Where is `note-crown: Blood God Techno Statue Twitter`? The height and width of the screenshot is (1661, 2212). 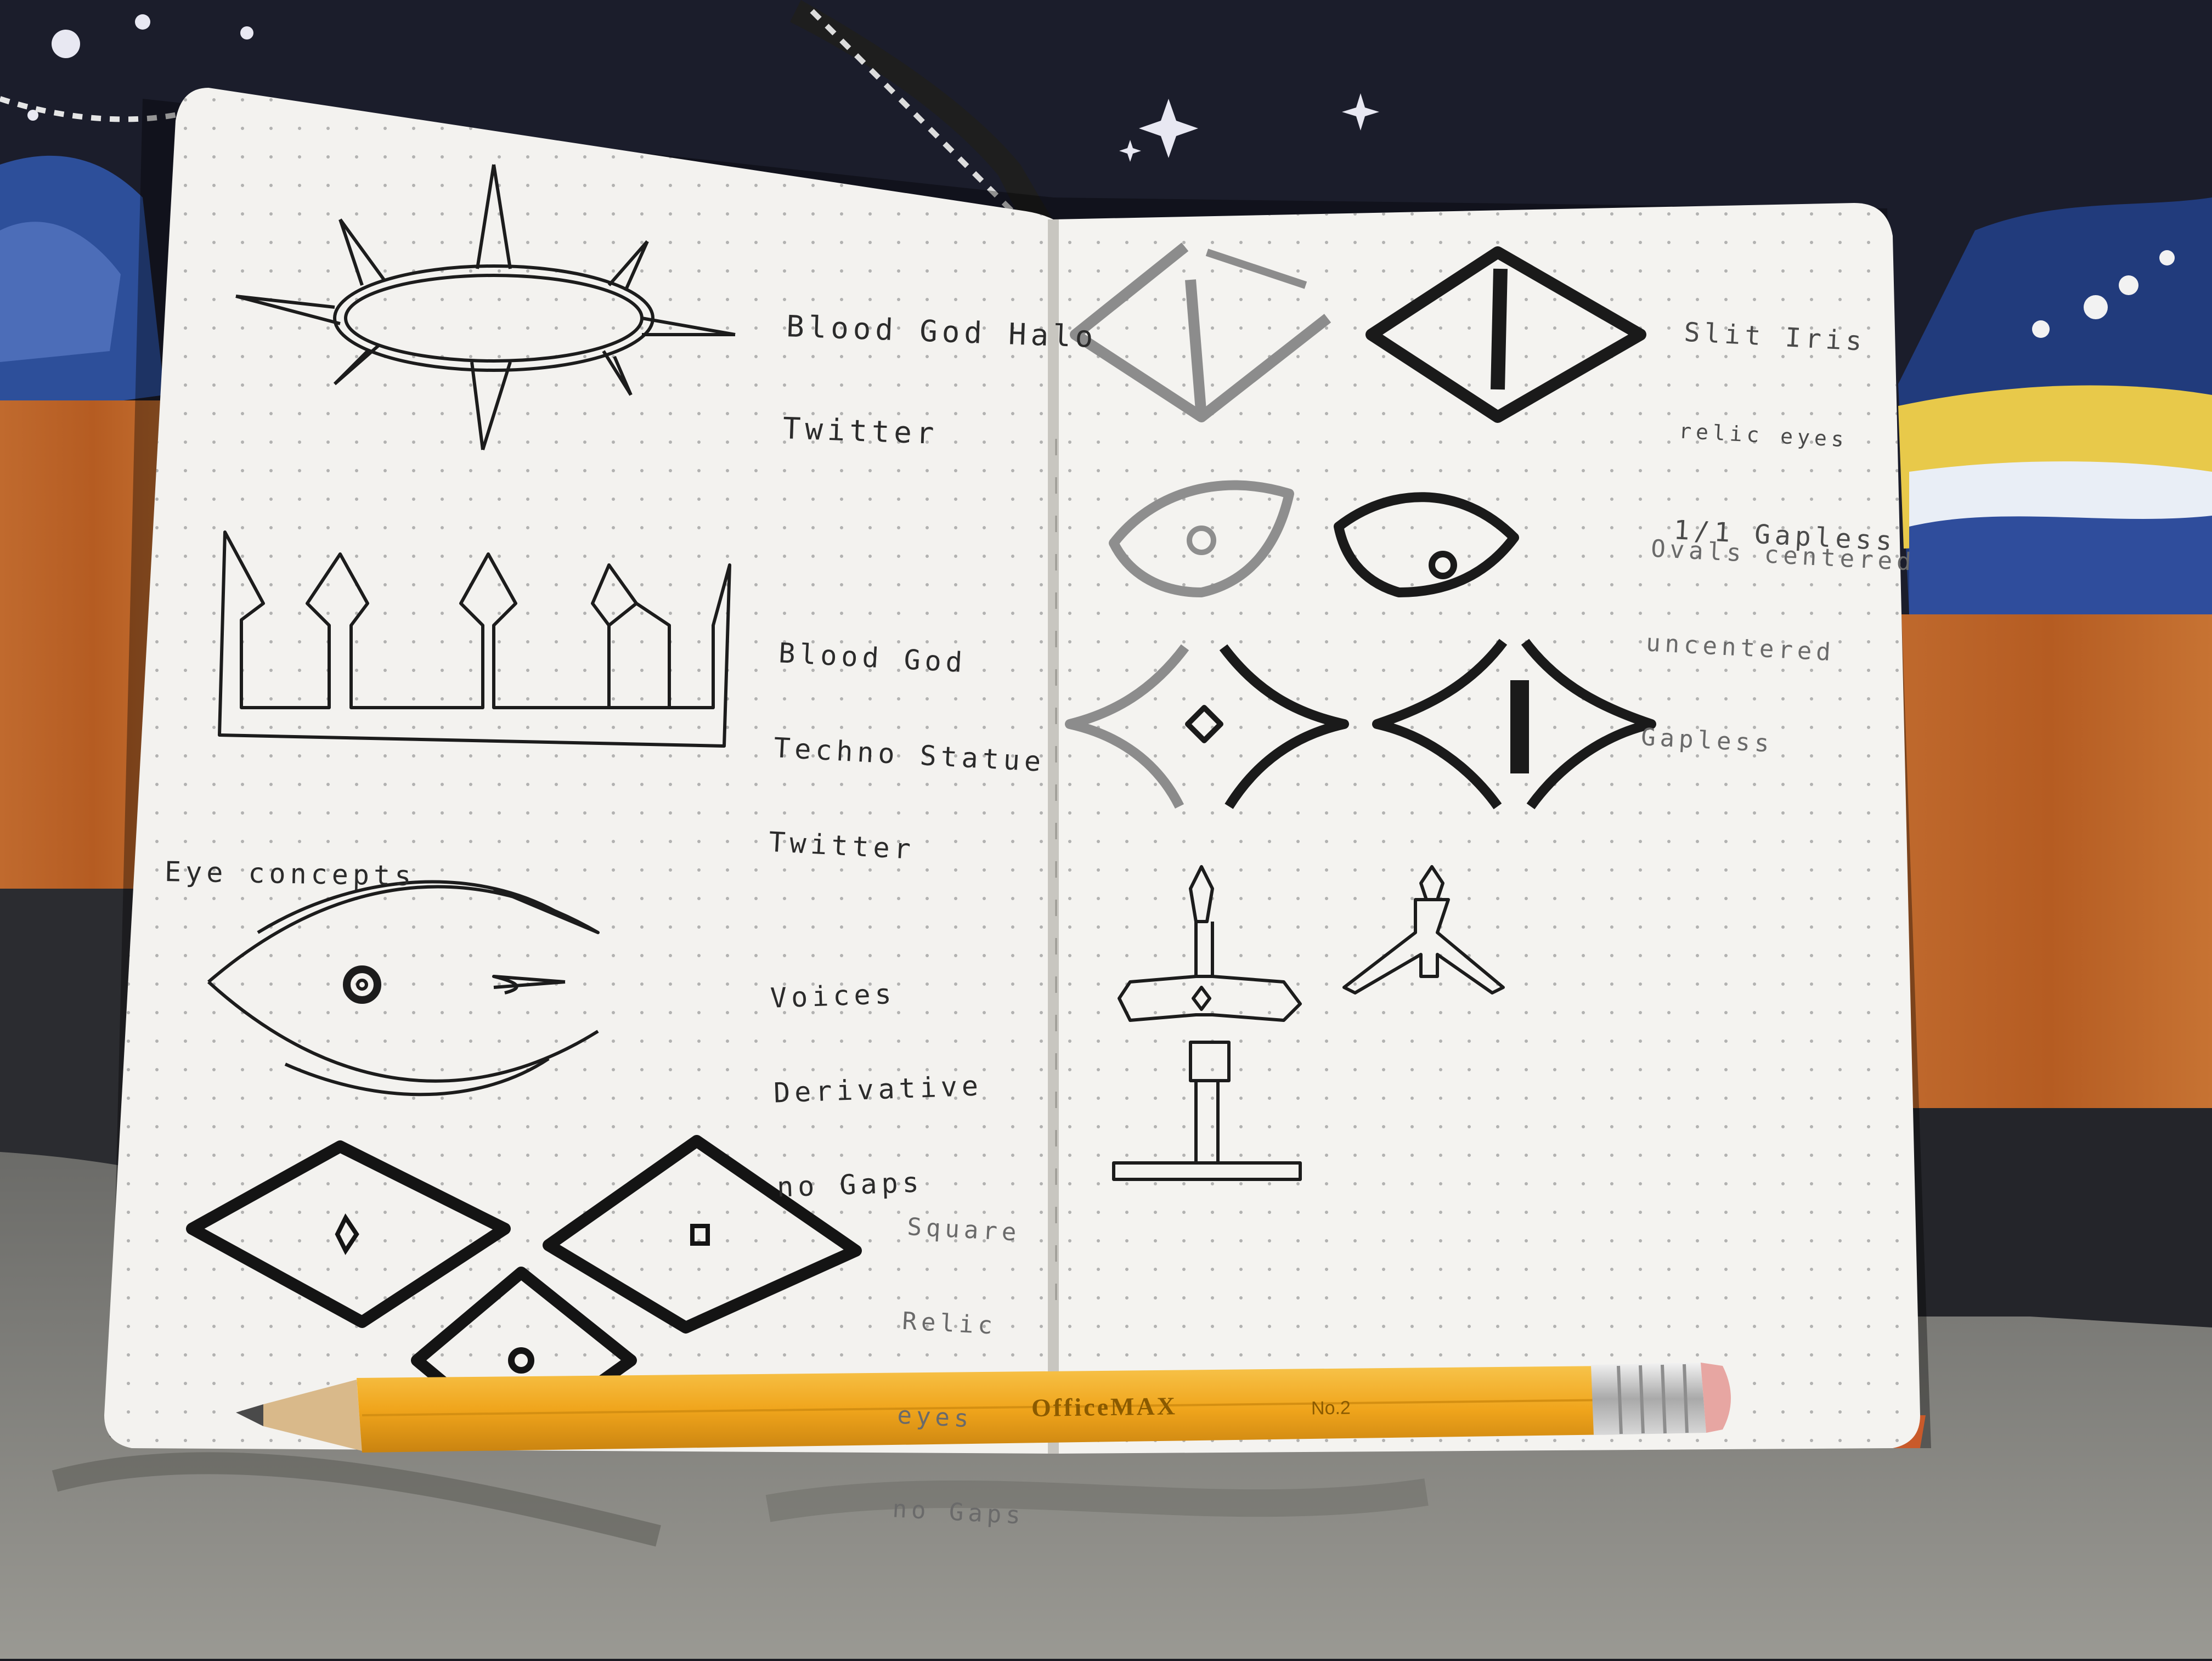
note-crown: Blood God Techno Statue Twitter is located at coordinates (909, 754).